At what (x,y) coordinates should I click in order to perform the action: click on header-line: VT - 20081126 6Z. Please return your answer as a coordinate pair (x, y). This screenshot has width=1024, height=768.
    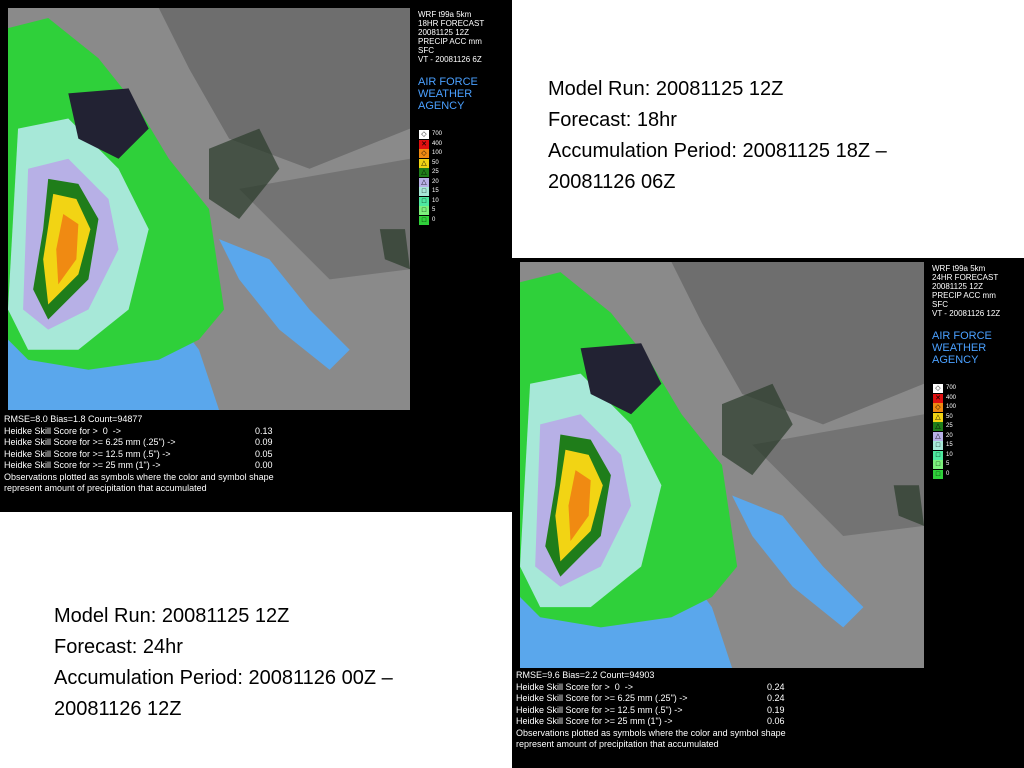
    Looking at the image, I should click on (450, 59).